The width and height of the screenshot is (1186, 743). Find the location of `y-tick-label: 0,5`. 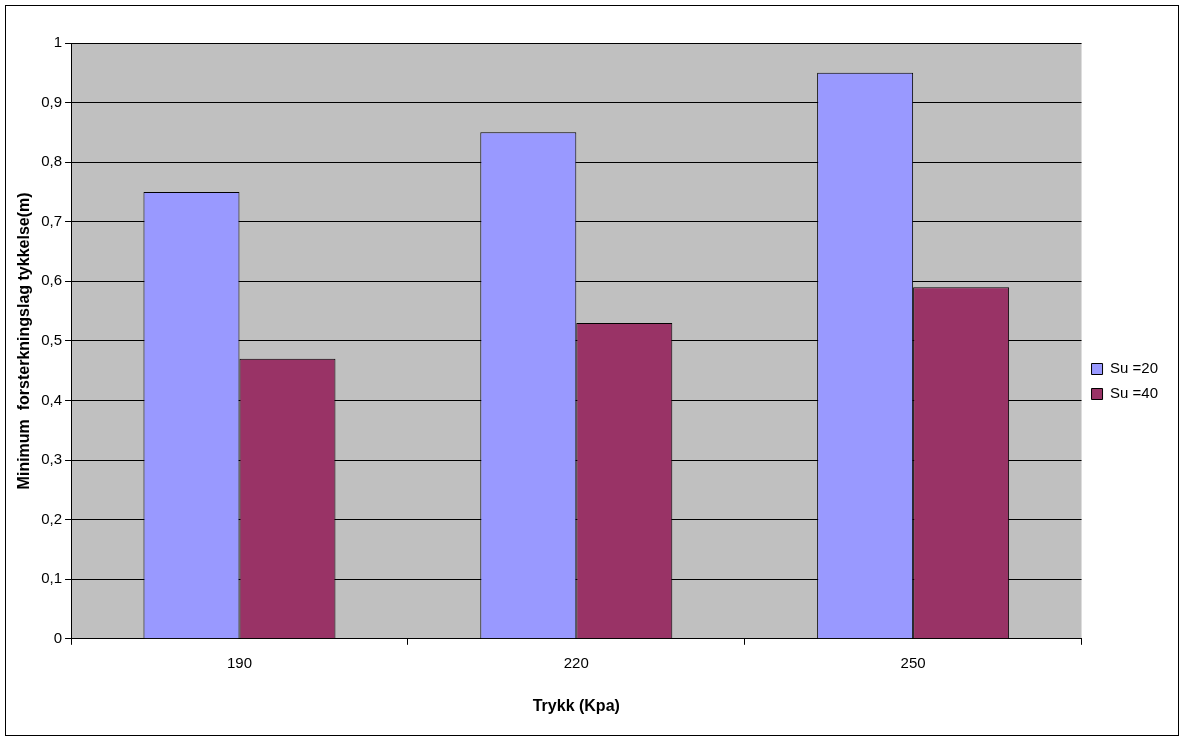

y-tick-label: 0,5 is located at coordinates (52, 340).